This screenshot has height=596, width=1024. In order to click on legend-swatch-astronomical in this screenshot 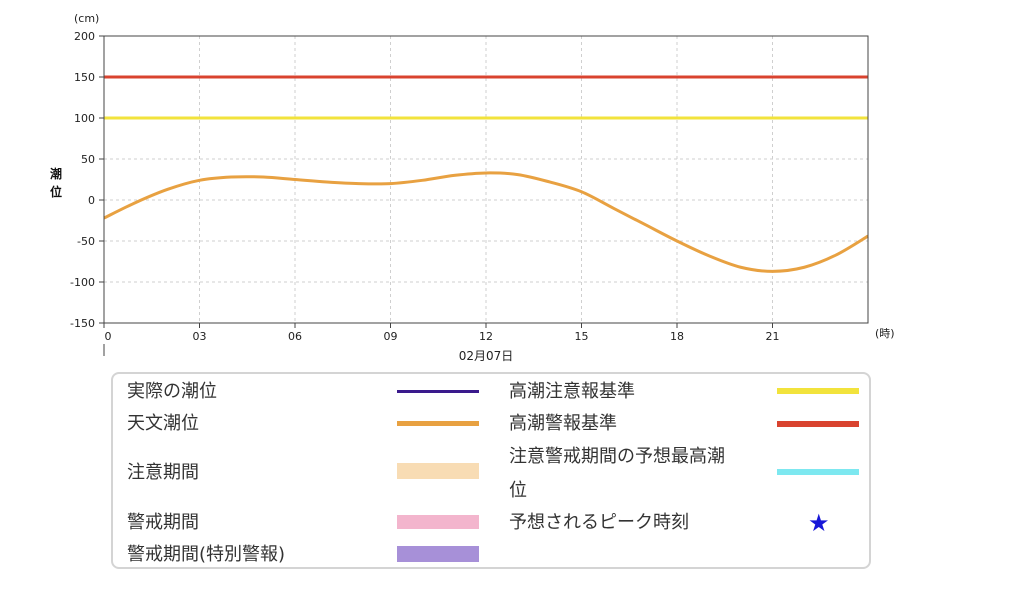, I will do `click(438, 423)`.